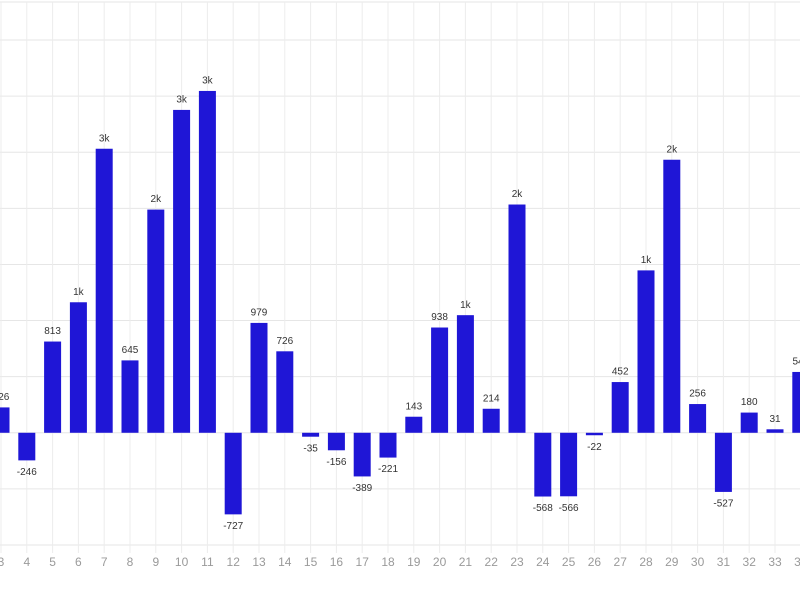 The height and width of the screenshot is (600, 800). What do you see at coordinates (259, 562) in the screenshot?
I see `x-tick-label: 13` at bounding box center [259, 562].